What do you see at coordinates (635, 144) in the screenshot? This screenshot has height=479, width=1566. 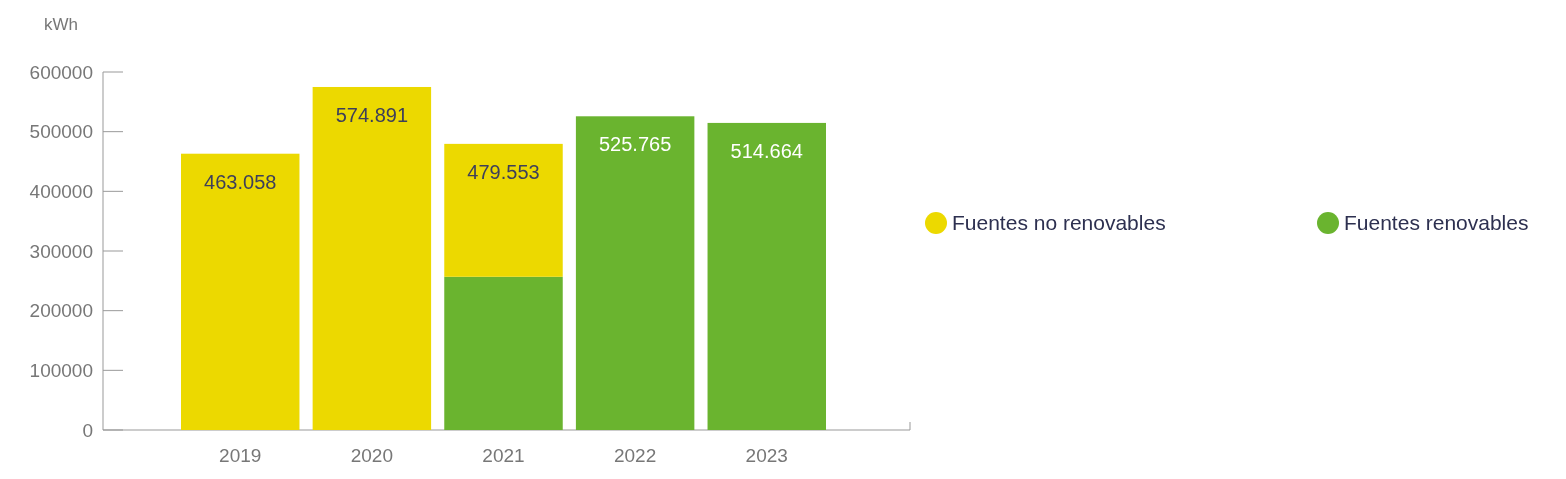 I see `total-label: 525.765` at bounding box center [635, 144].